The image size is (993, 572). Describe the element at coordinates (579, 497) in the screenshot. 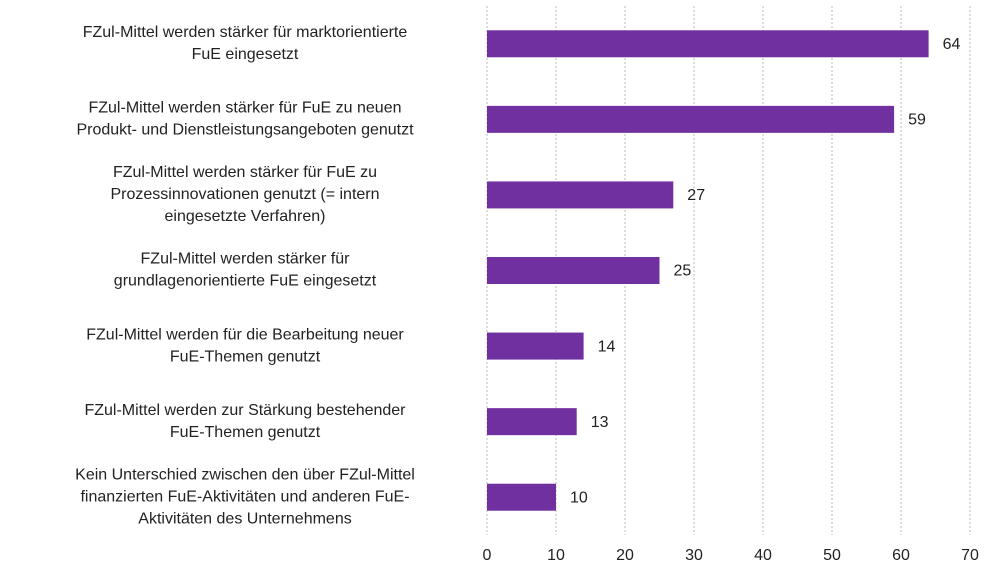

I see `value-label: 10` at that location.